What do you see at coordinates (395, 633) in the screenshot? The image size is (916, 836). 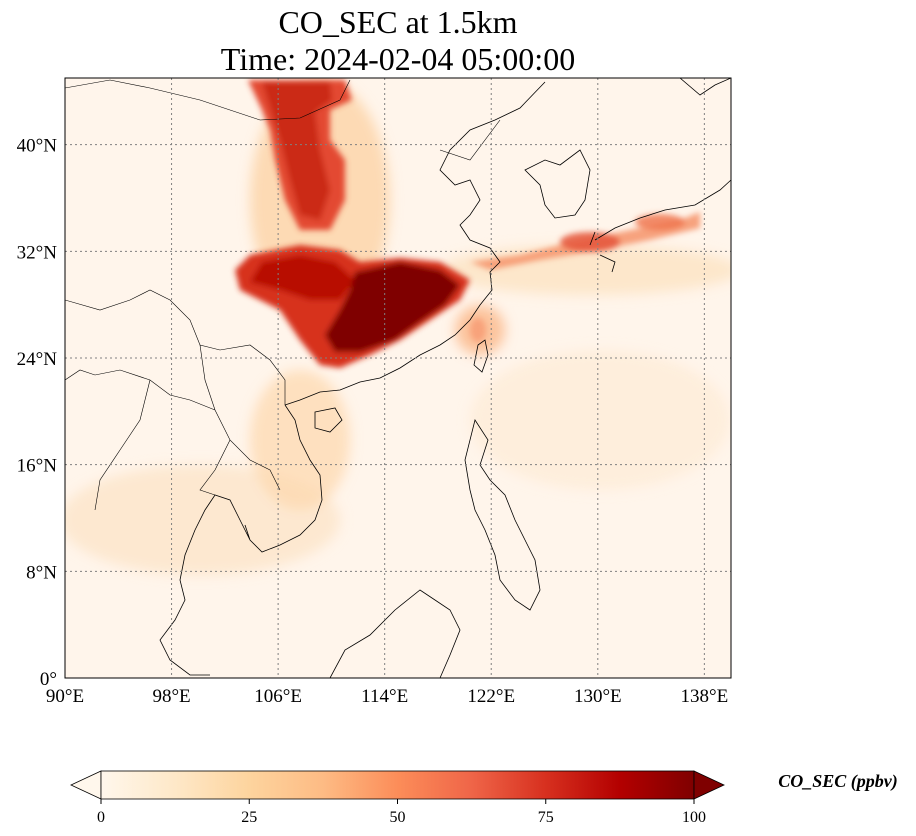 I see `borneo-coastline` at bounding box center [395, 633].